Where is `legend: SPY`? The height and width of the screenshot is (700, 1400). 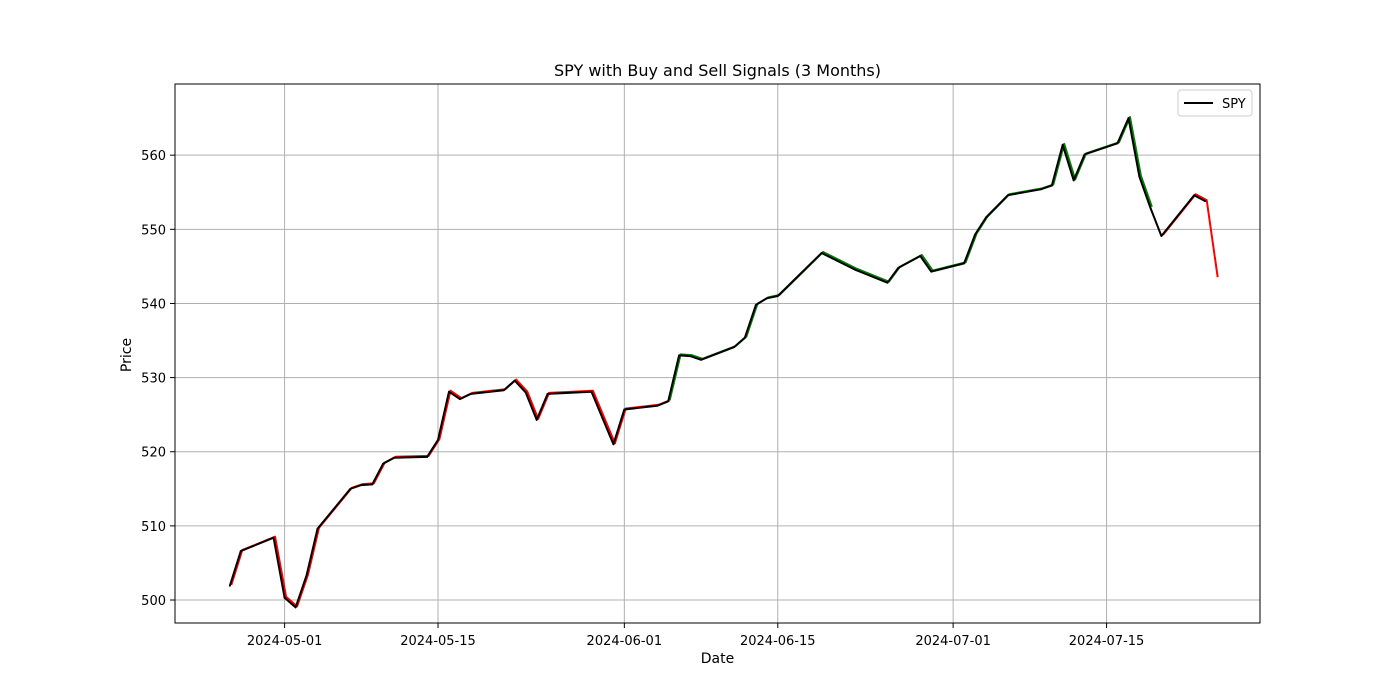 legend: SPY is located at coordinates (1215, 103).